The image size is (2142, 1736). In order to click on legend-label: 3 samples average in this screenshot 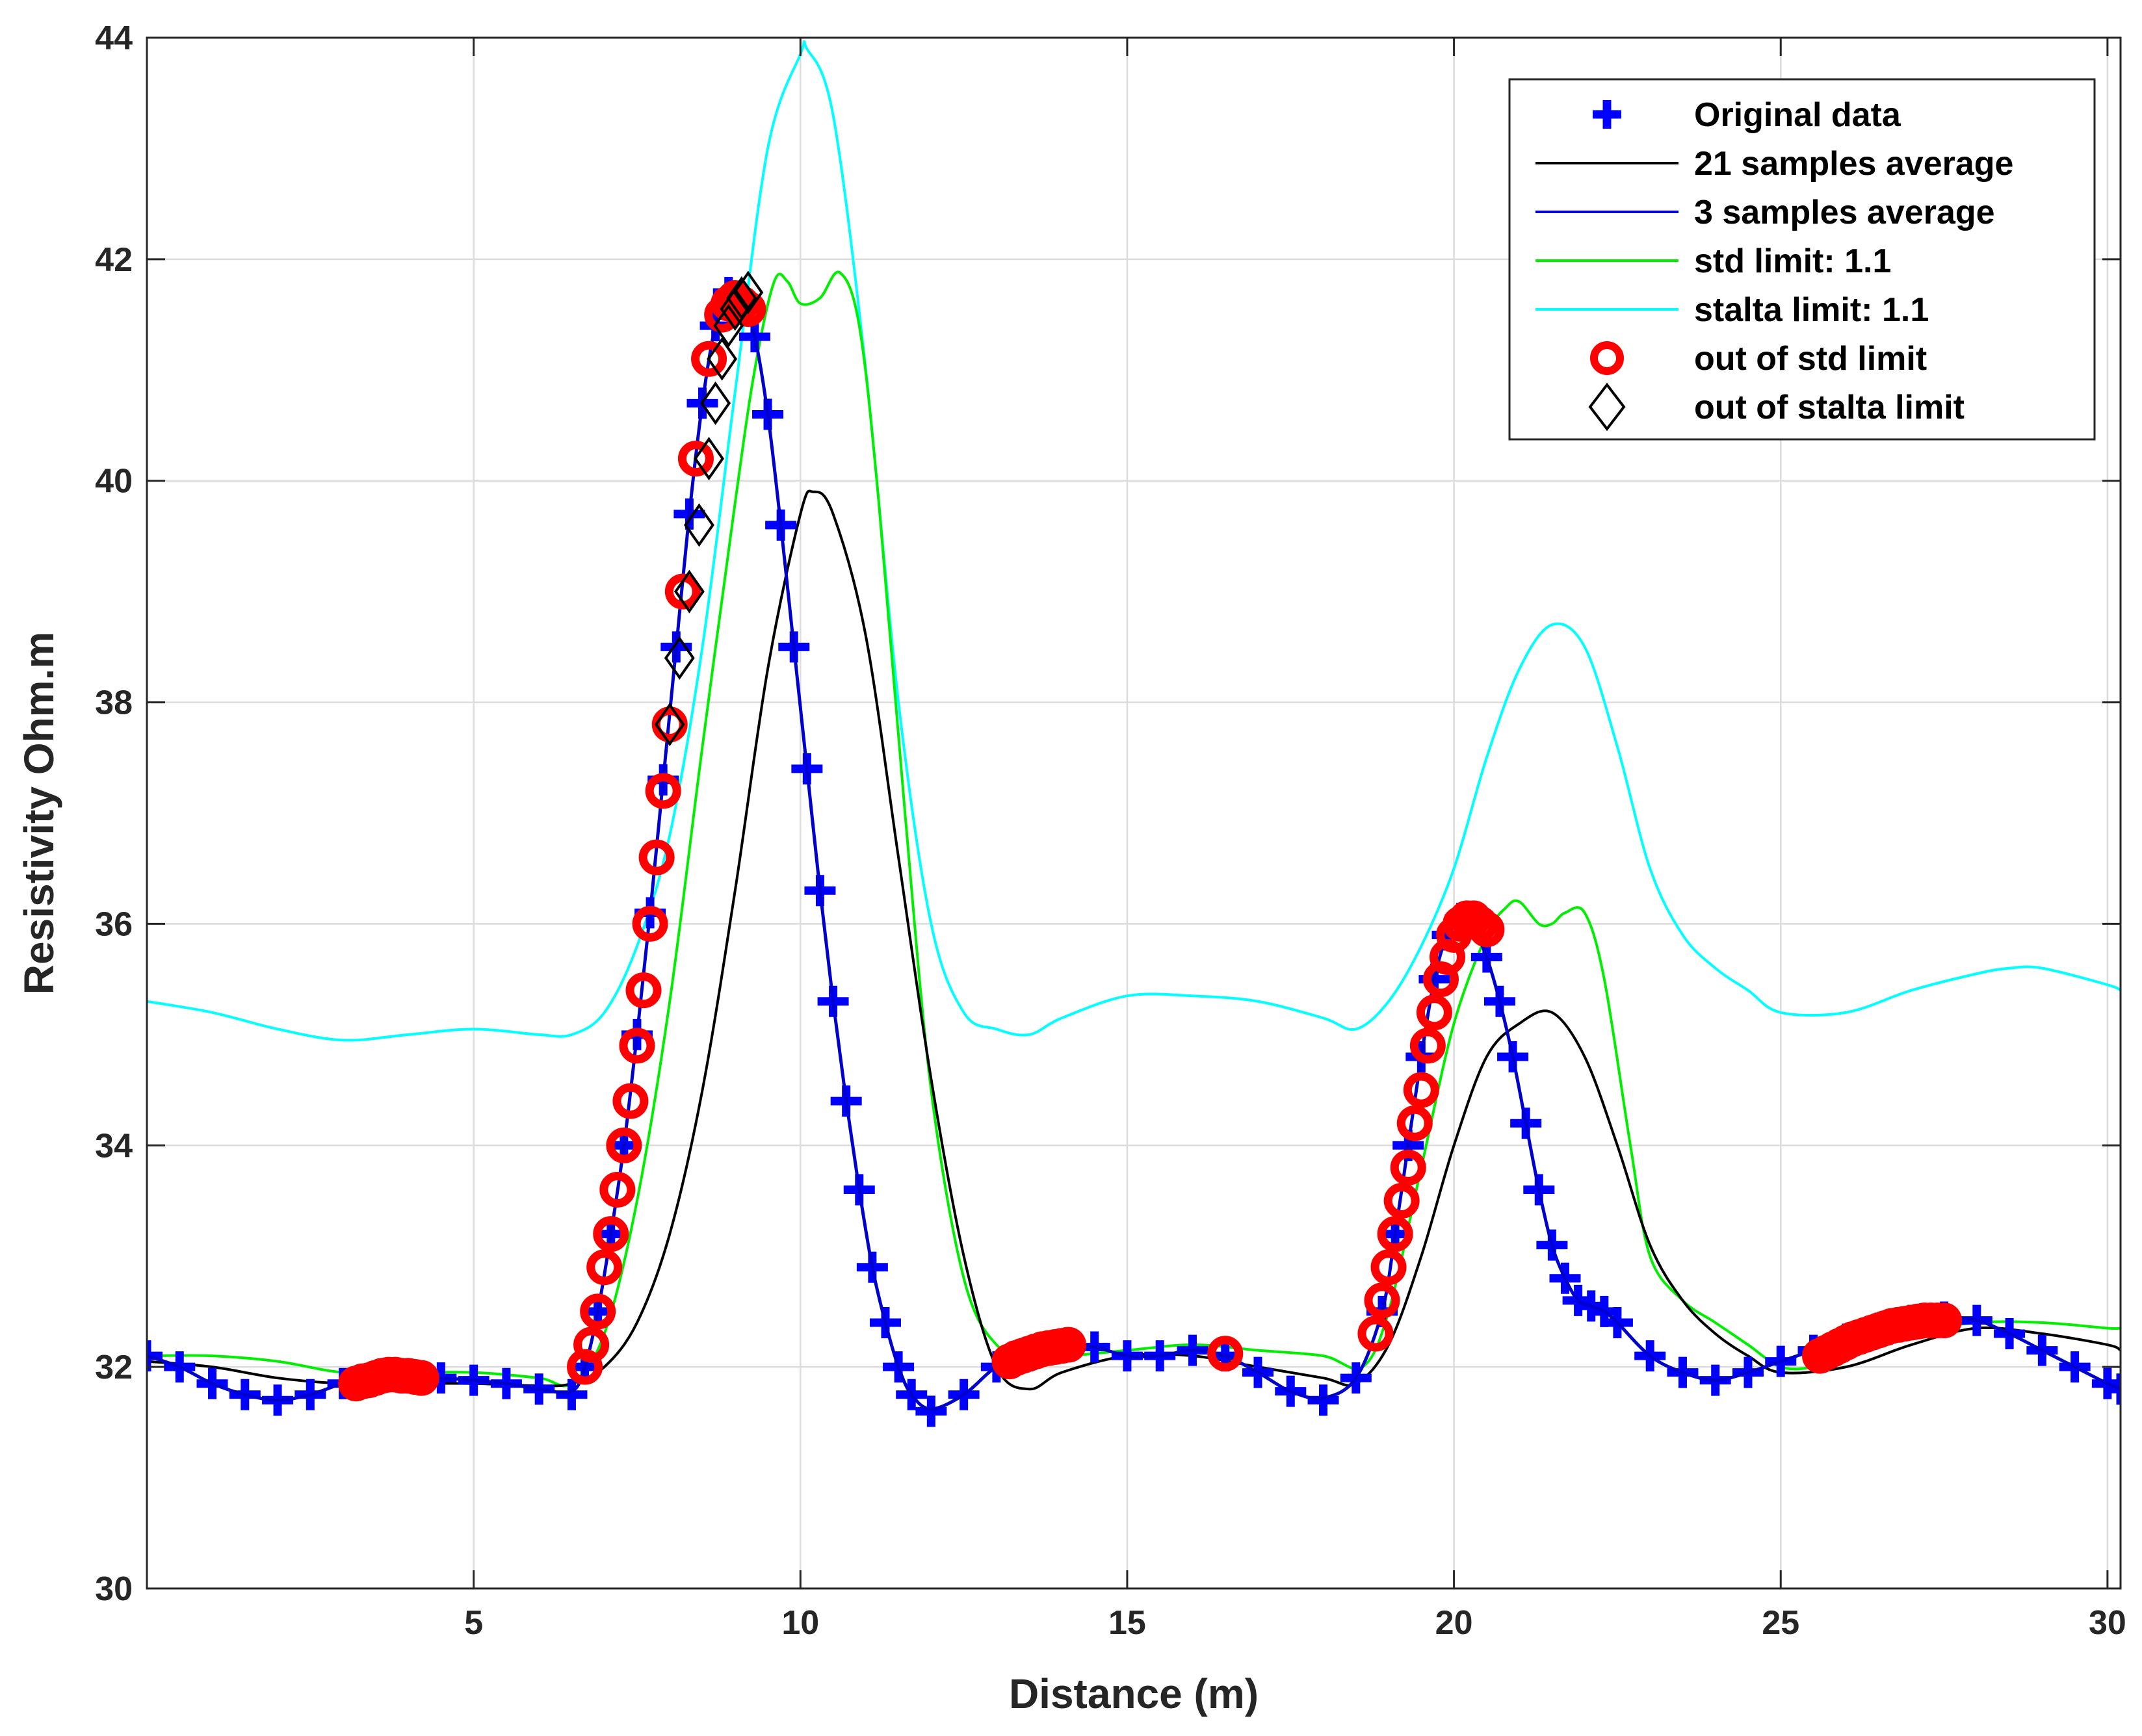, I will do `click(1845, 212)`.